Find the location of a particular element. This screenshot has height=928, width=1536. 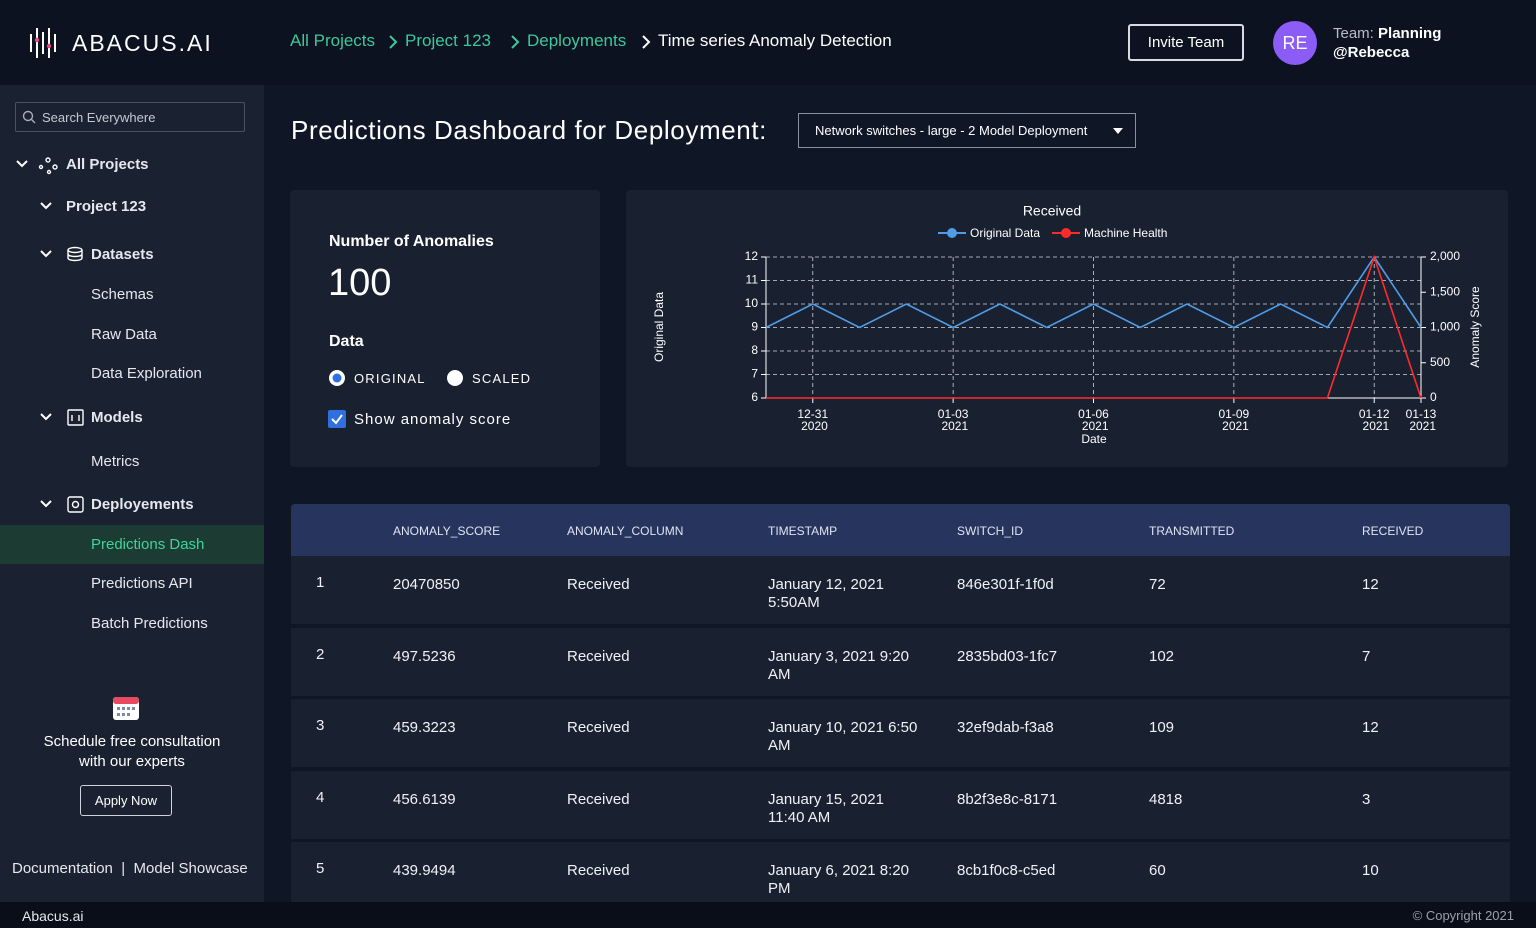

breadcrumb-separators is located at coordinates (520, 42).